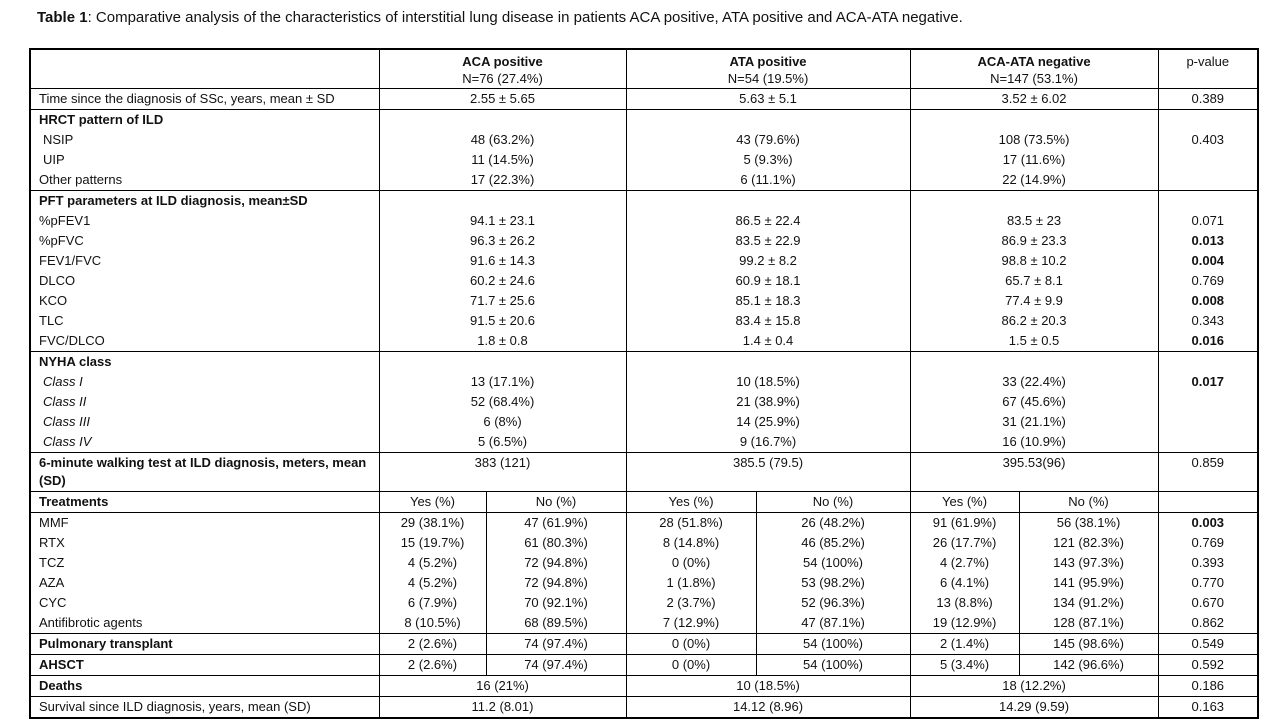 The height and width of the screenshot is (719, 1287). What do you see at coordinates (502, 241) in the screenshot?
I see `cell: 96.3 ± 26.2` at bounding box center [502, 241].